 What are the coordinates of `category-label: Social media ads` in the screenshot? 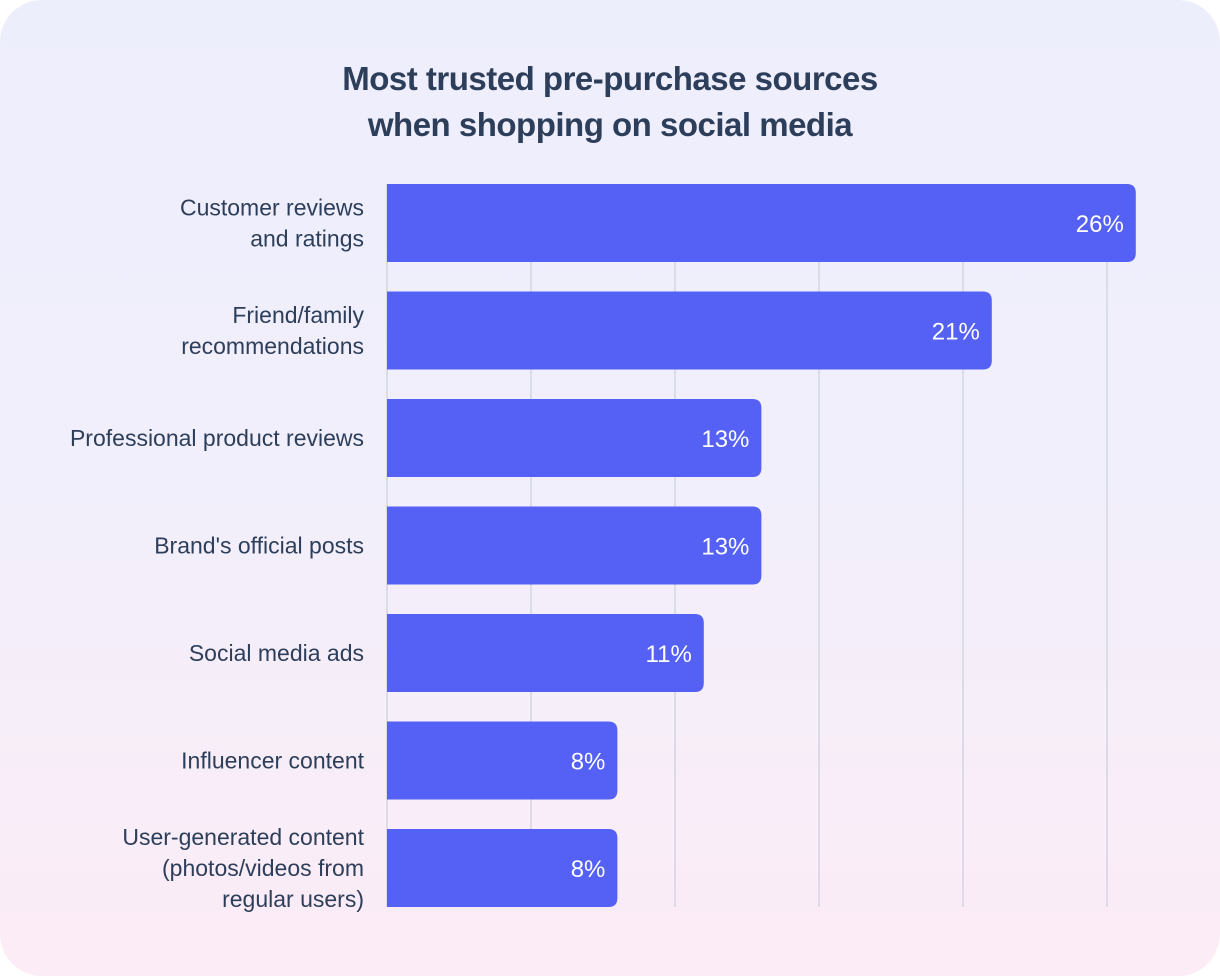 It's located at (276, 653).